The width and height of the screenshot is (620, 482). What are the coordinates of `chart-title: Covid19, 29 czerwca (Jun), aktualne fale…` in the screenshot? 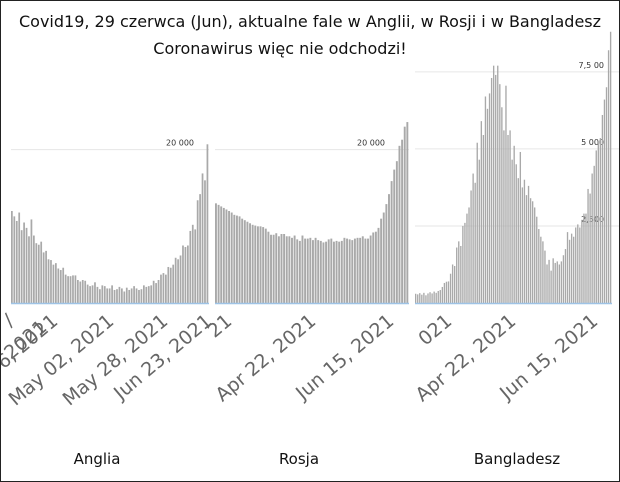 It's located at (310, 21).